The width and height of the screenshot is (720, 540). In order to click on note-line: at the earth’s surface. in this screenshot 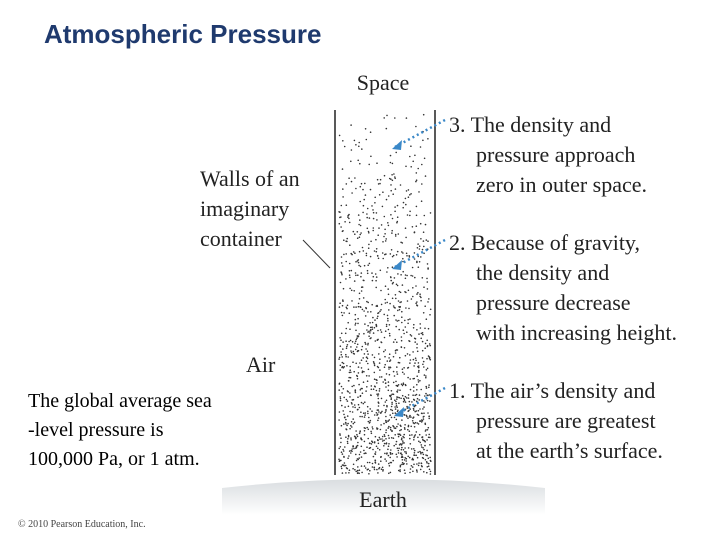, I will do `click(569, 450)`.